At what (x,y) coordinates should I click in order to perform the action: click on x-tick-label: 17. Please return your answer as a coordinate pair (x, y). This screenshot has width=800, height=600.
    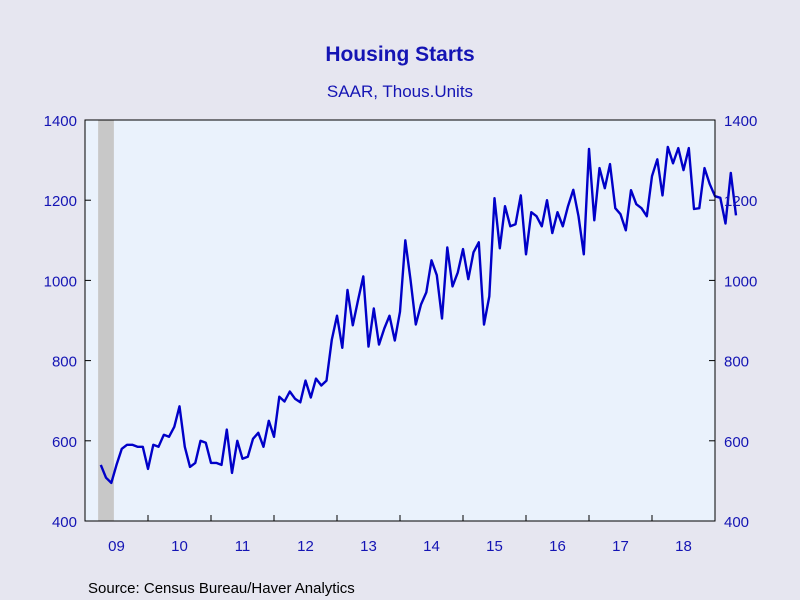
    Looking at the image, I should click on (620, 546).